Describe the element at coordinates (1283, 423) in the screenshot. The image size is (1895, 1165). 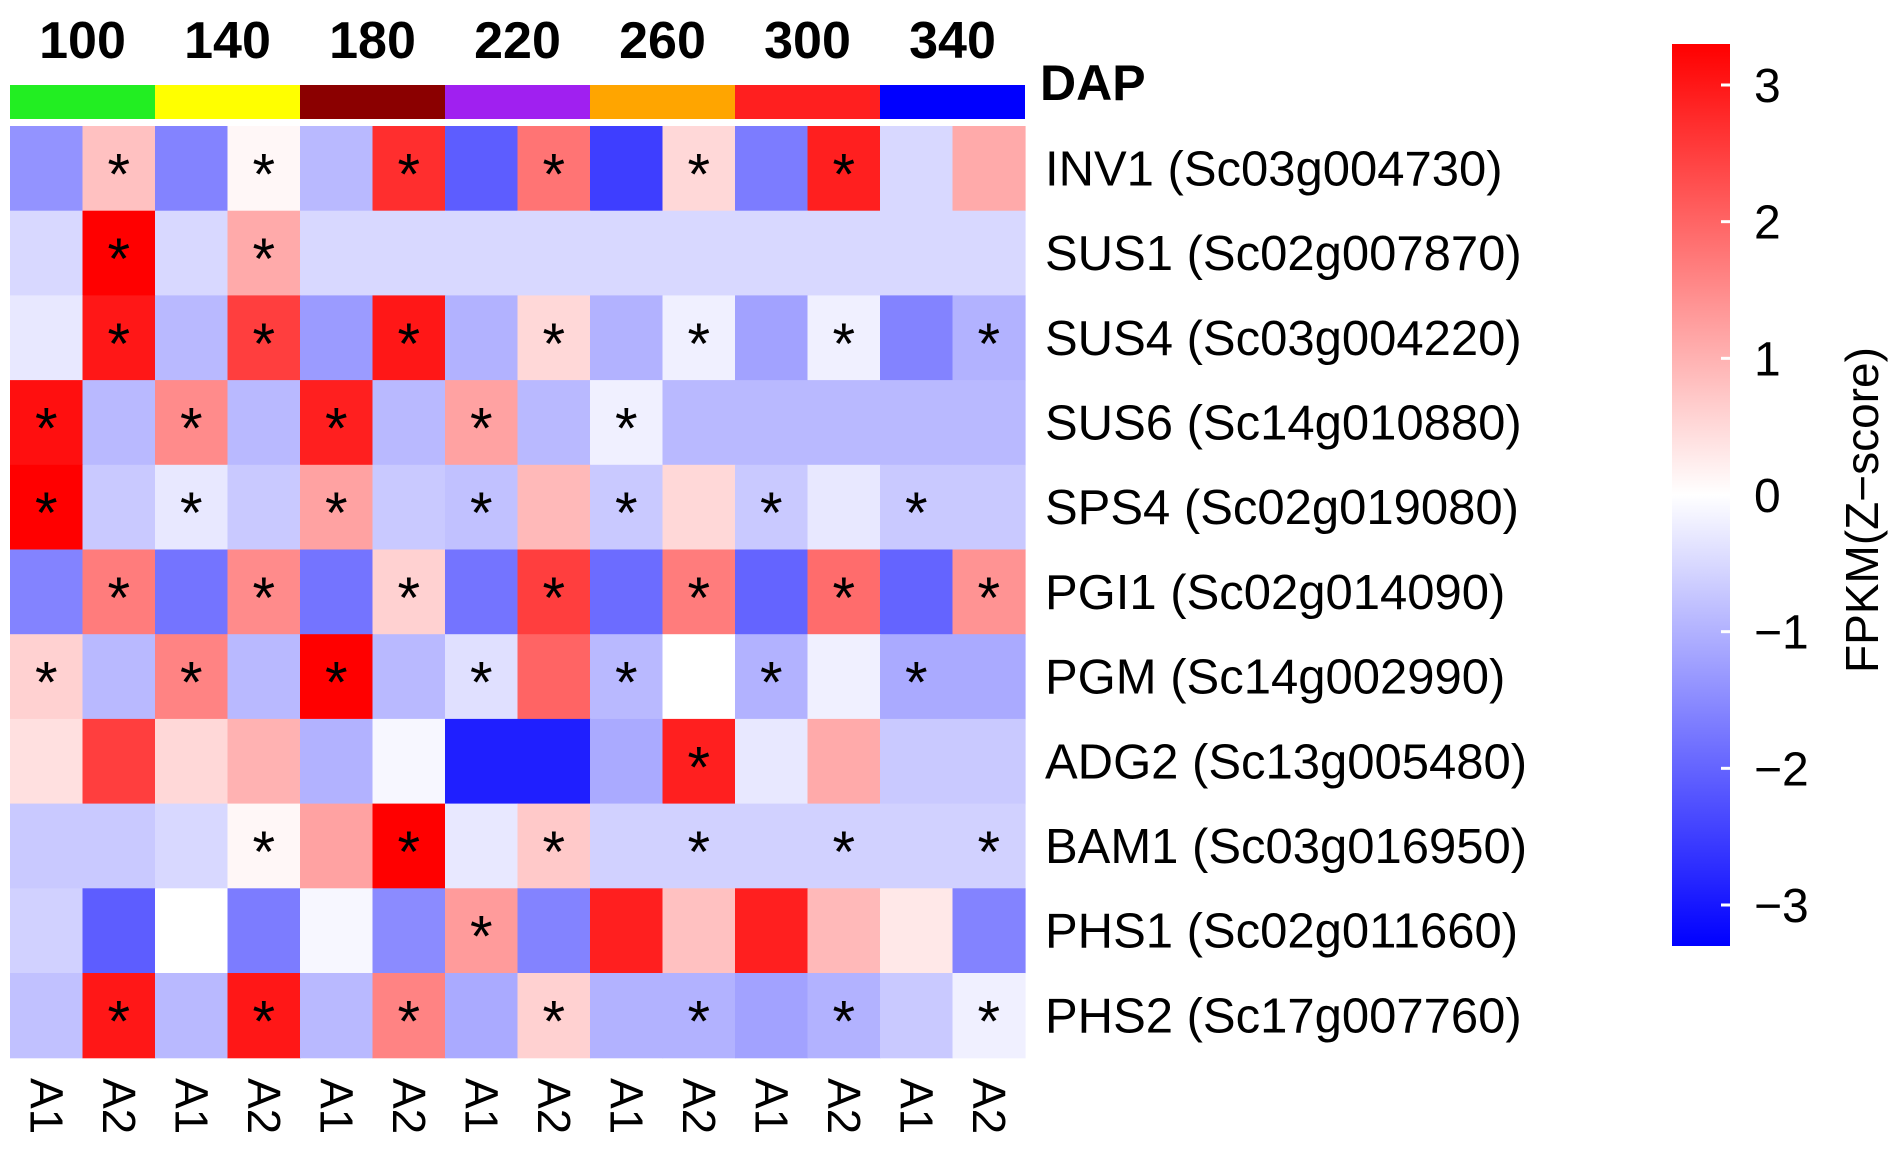
I see `row-label: SUS6 (Sc14g010880)` at that location.